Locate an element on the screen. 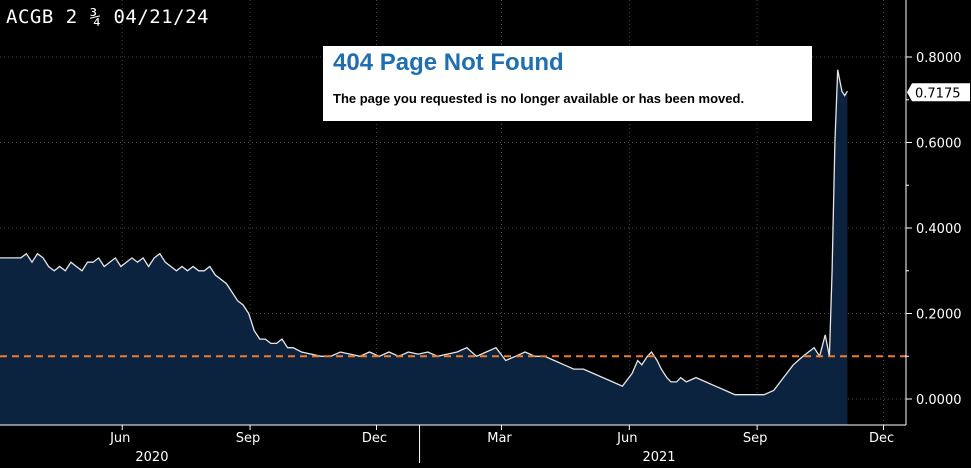 The width and height of the screenshot is (971, 468). y-tick-label: 0.0000 is located at coordinates (939, 400).